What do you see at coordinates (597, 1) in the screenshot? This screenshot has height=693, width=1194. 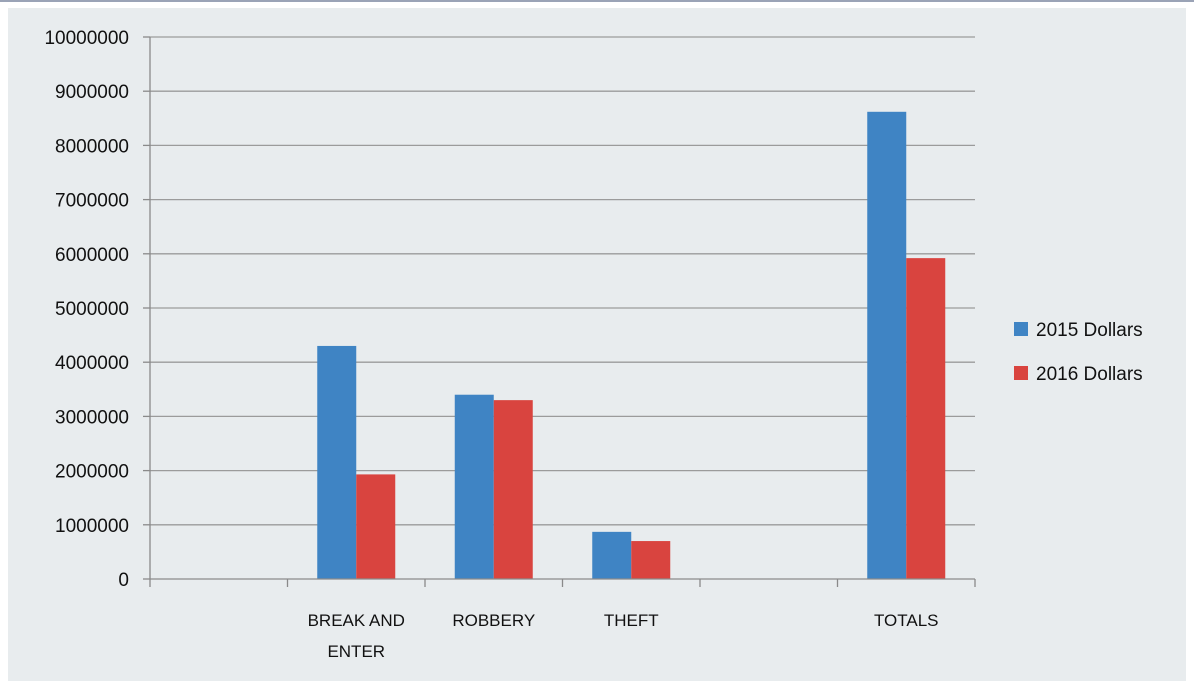 I see `scan-edge` at bounding box center [597, 1].